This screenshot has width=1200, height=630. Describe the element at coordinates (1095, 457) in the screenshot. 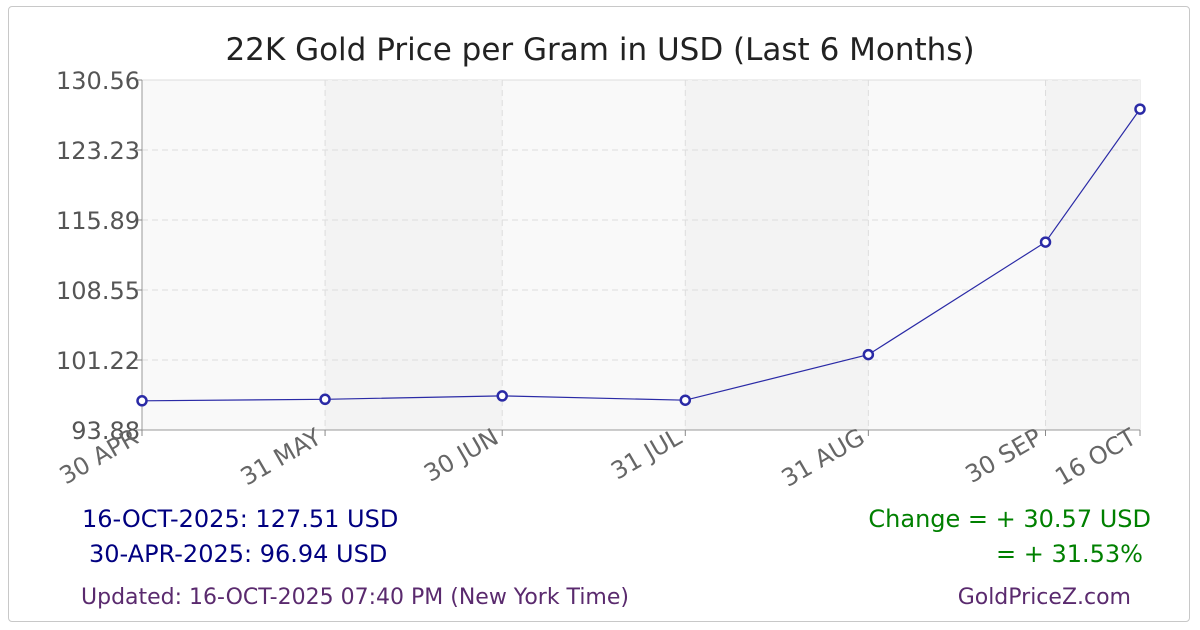

I see `x-tick-label: 16 OCT` at that location.